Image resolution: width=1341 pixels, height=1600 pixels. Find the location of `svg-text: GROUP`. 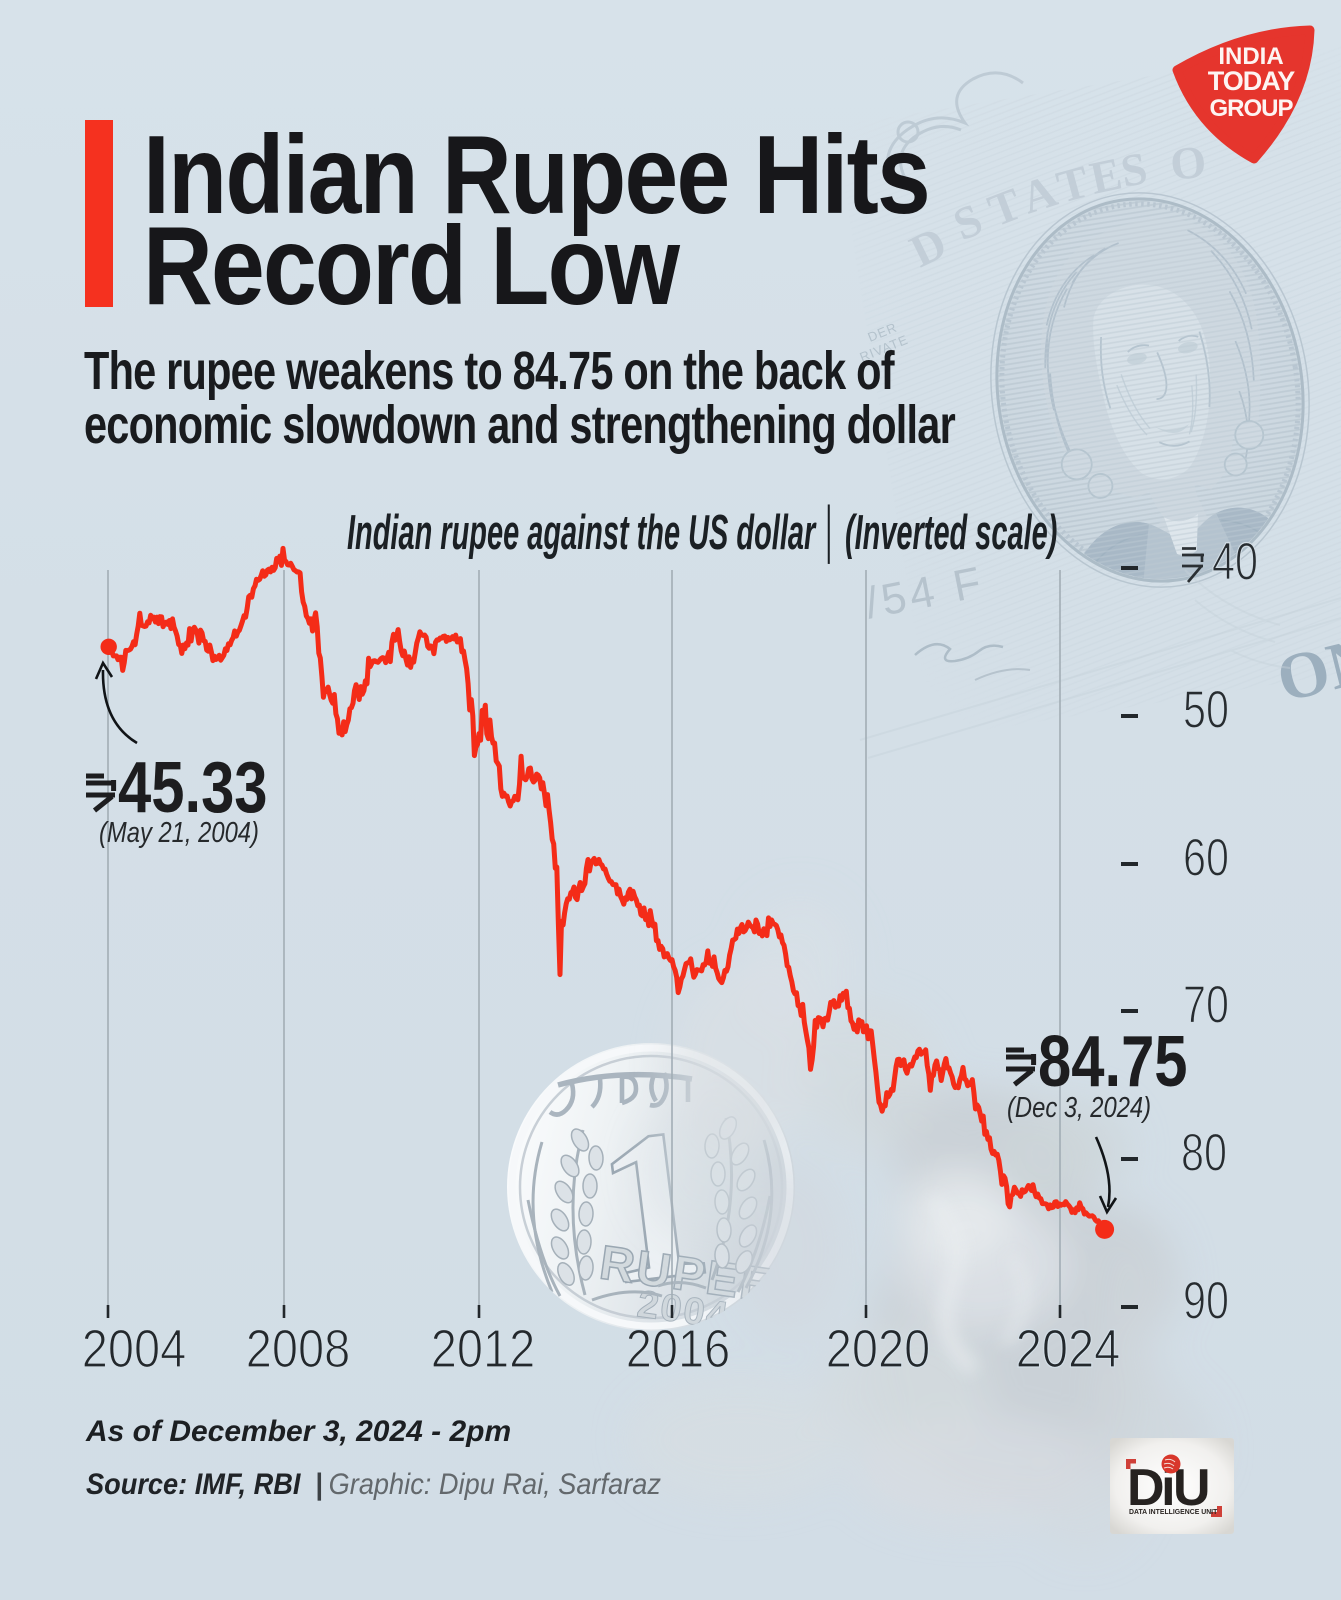

svg-text: GROUP is located at coordinates (1251, 108).